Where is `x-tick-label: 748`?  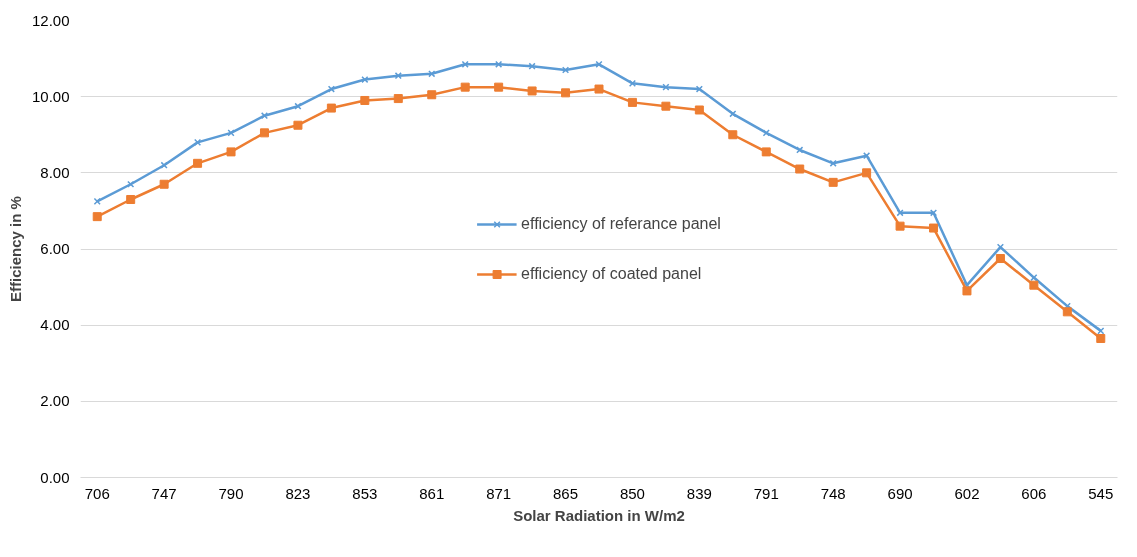
x-tick-label: 748 is located at coordinates (833, 493).